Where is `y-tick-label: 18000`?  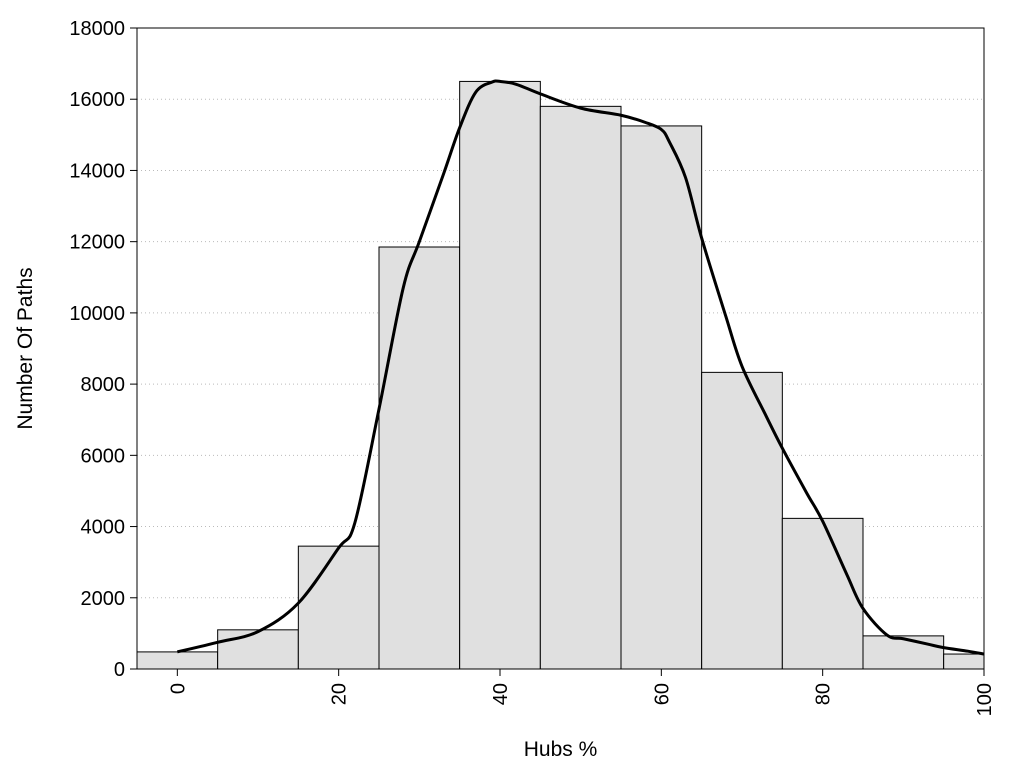
y-tick-label: 18000 is located at coordinates (97, 29).